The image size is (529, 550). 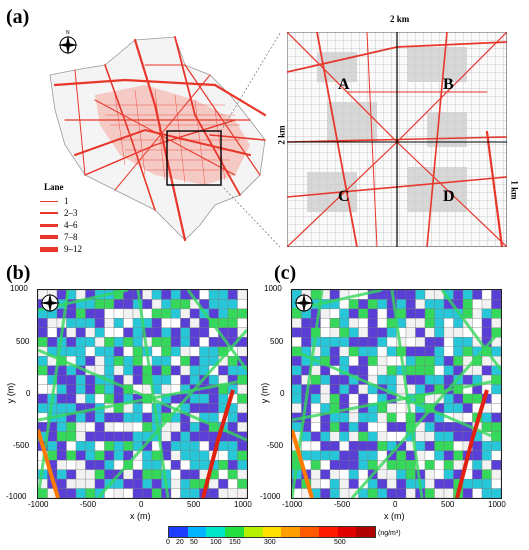 I want to click on panel-c-label: (c), so click(x=285, y=273).